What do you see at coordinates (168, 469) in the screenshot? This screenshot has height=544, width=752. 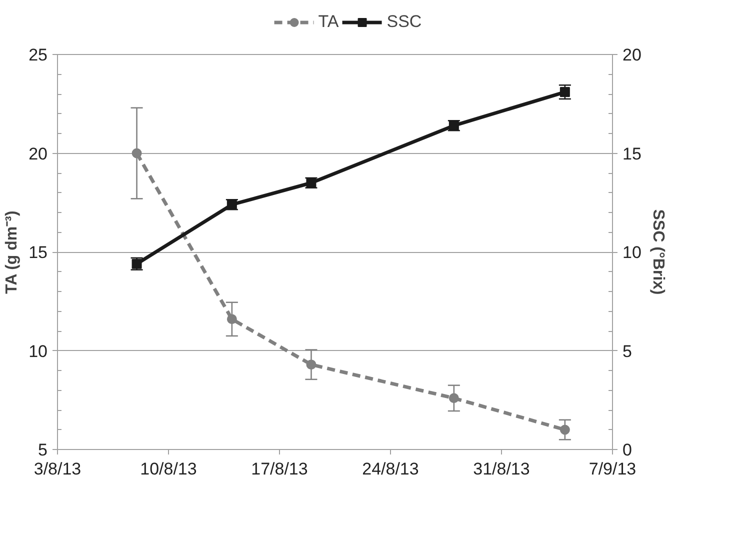 I see `x-tick-label: 10/8/13` at bounding box center [168, 469].